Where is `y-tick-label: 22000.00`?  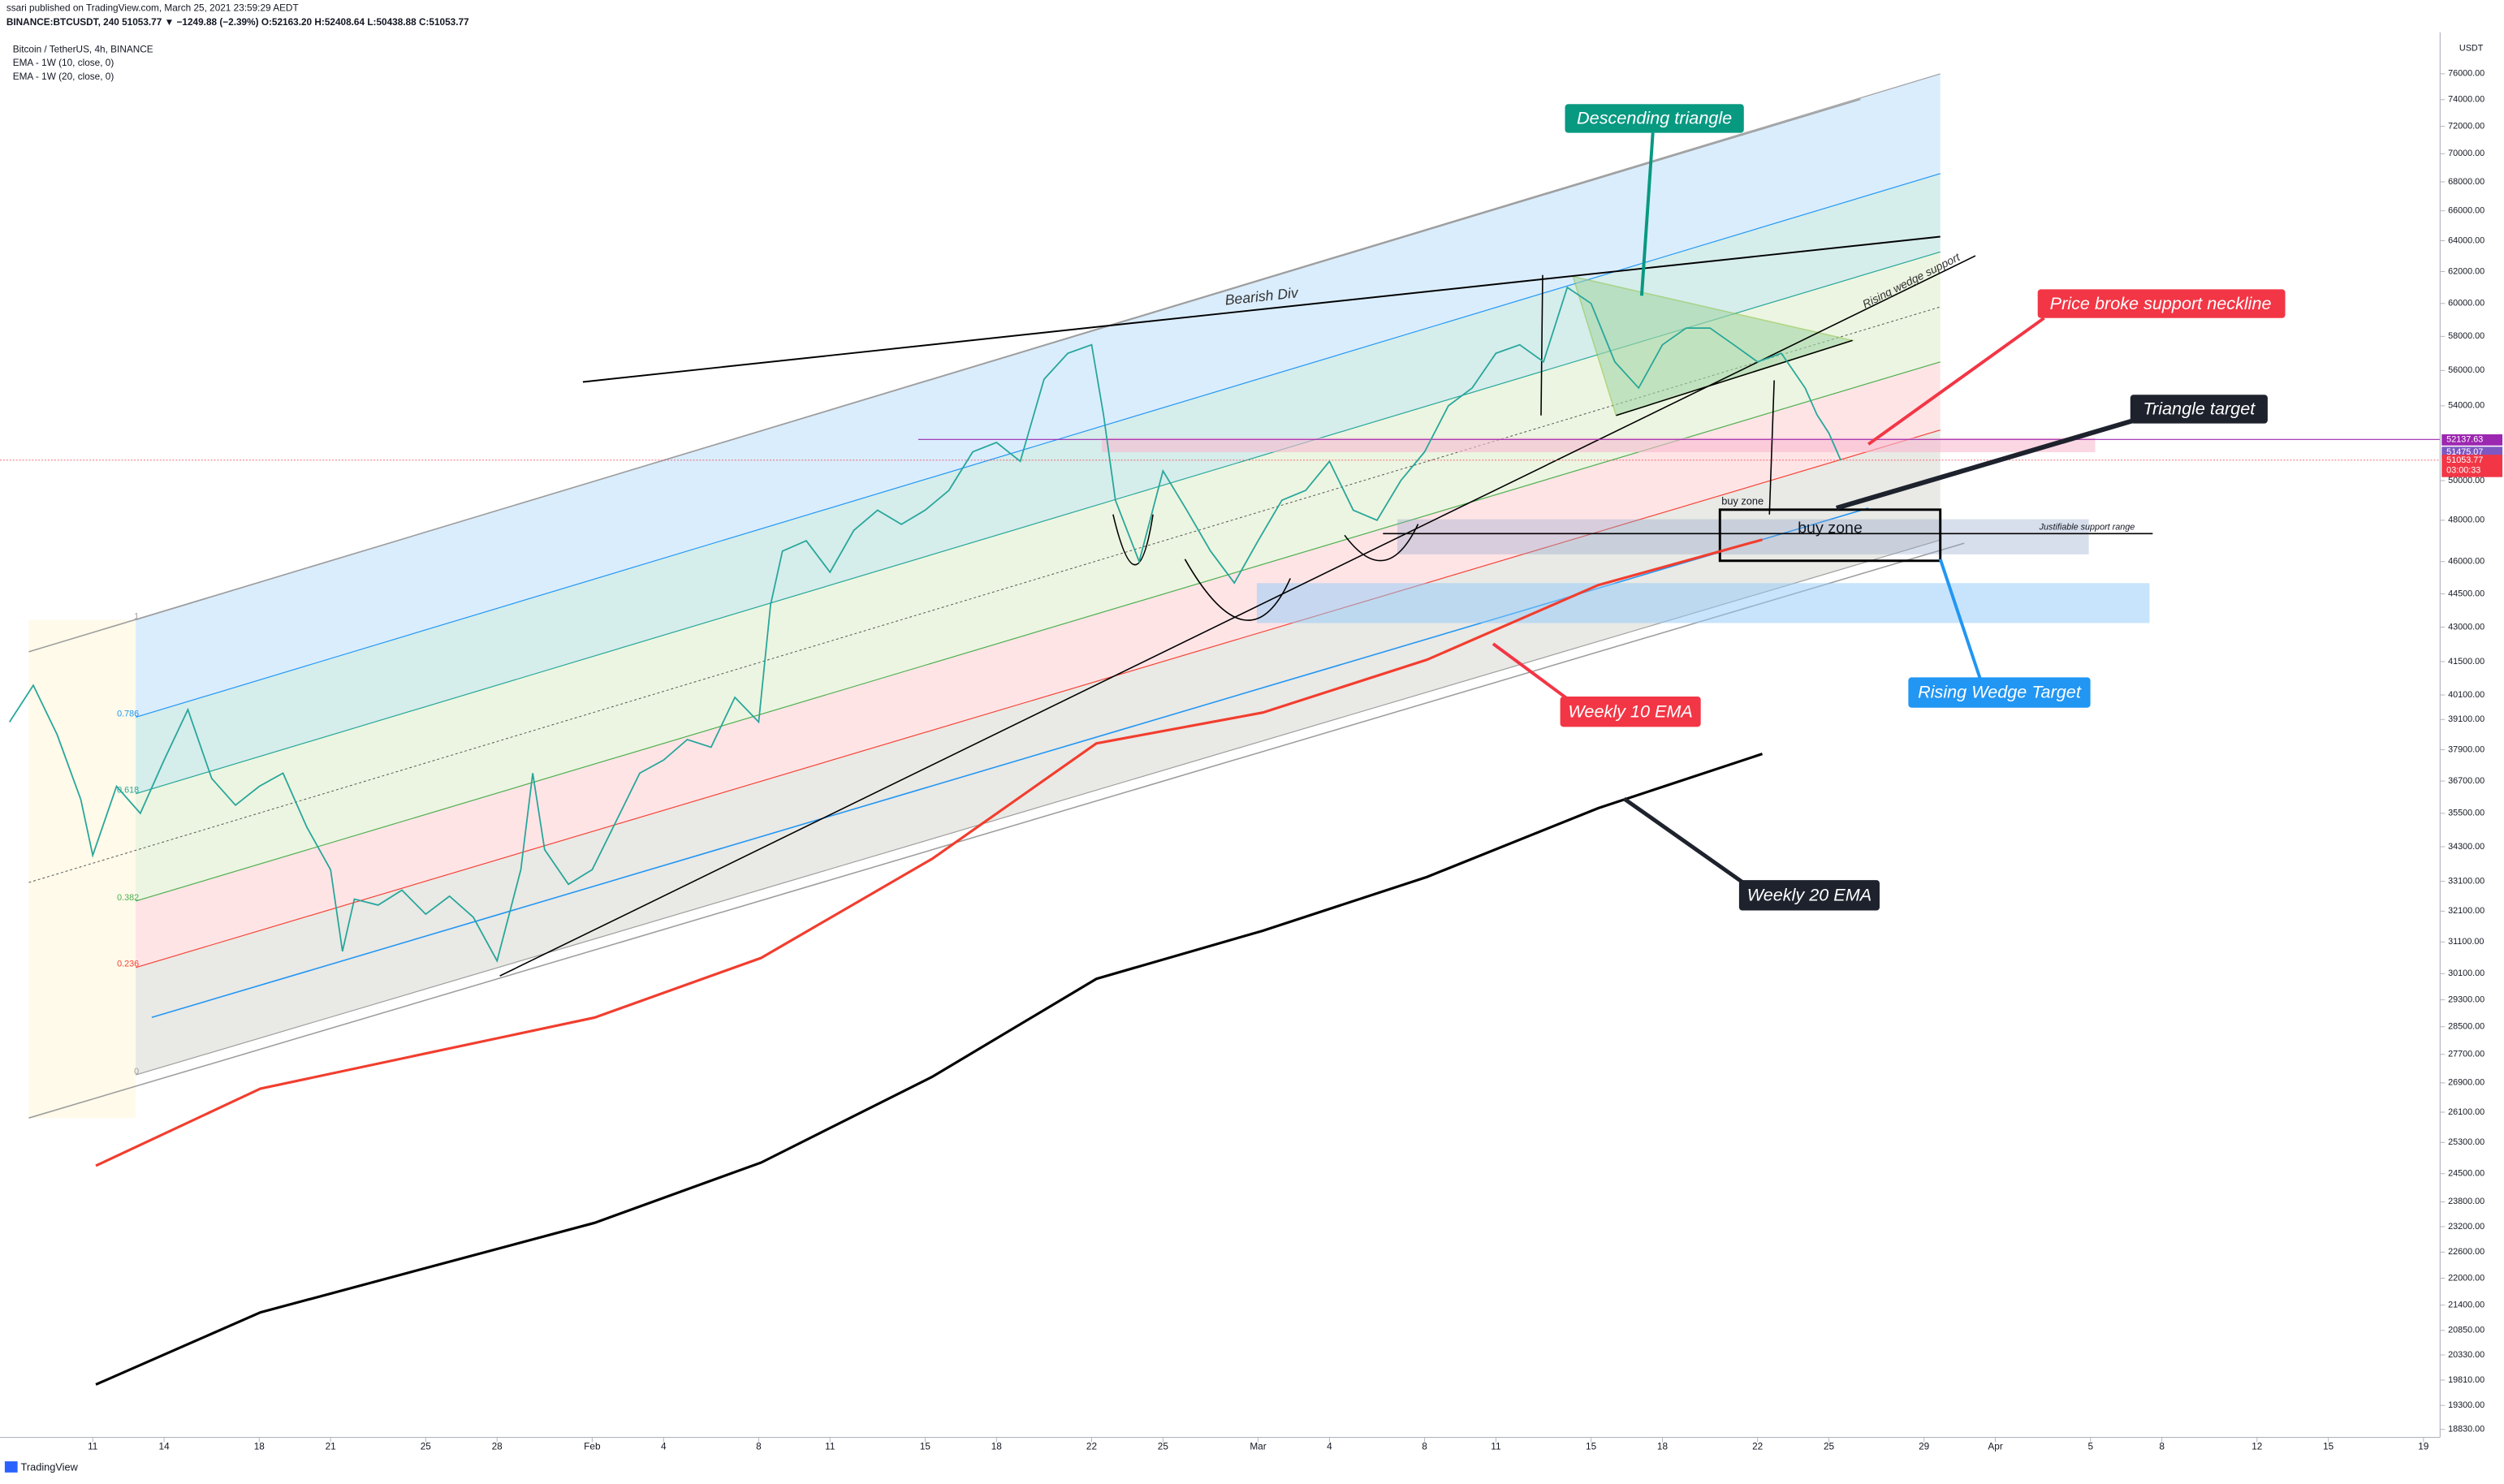
y-tick-label: 22000.00 is located at coordinates (2467, 1278).